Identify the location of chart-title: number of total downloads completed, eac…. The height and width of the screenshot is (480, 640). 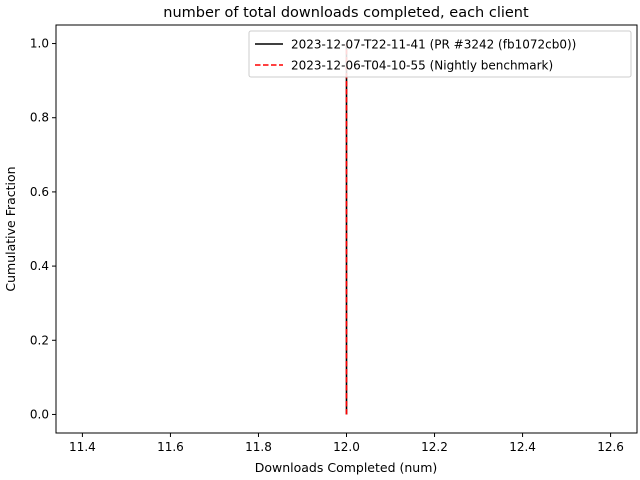
(346, 13).